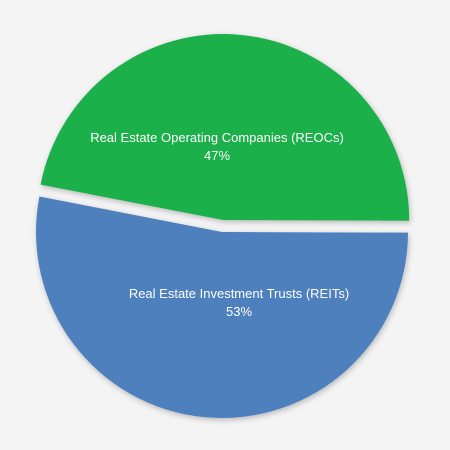 This screenshot has width=450, height=450. I want to click on slice-value-label-reits: 53%, so click(239, 311).